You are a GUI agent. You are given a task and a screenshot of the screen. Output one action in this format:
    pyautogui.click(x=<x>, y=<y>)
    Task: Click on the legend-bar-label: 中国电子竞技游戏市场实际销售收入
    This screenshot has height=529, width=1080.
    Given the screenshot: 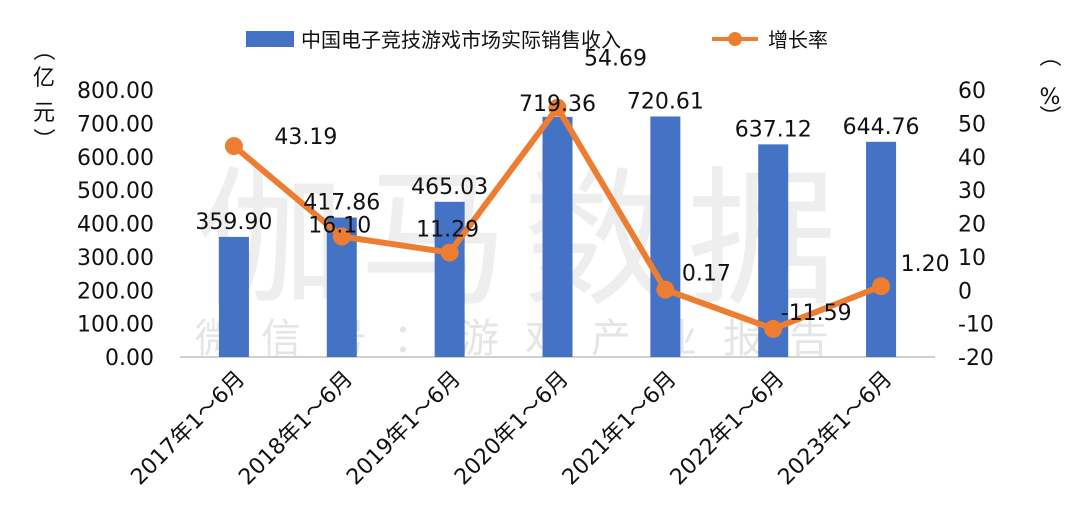 What is the action you would take?
    pyautogui.click(x=461, y=40)
    